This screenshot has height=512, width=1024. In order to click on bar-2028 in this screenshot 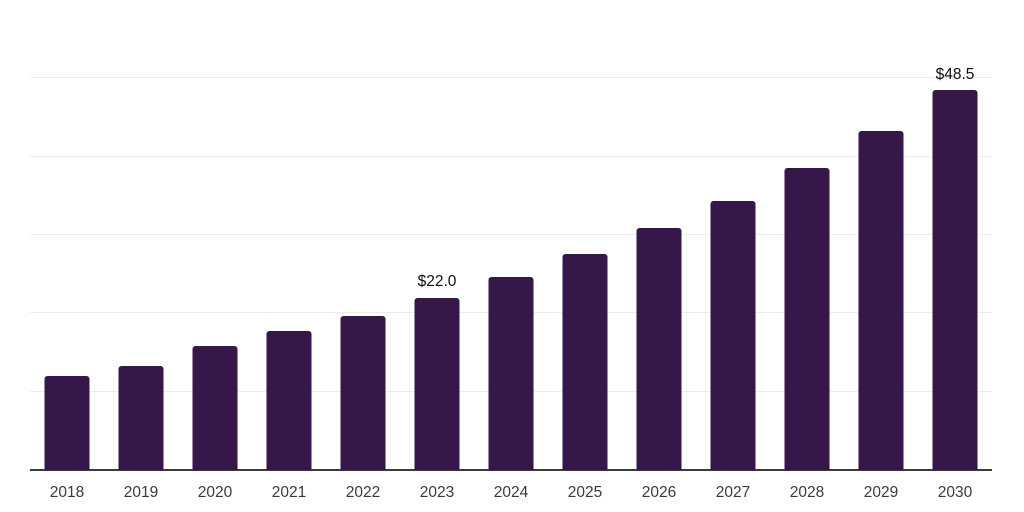, I will do `click(807, 318)`.